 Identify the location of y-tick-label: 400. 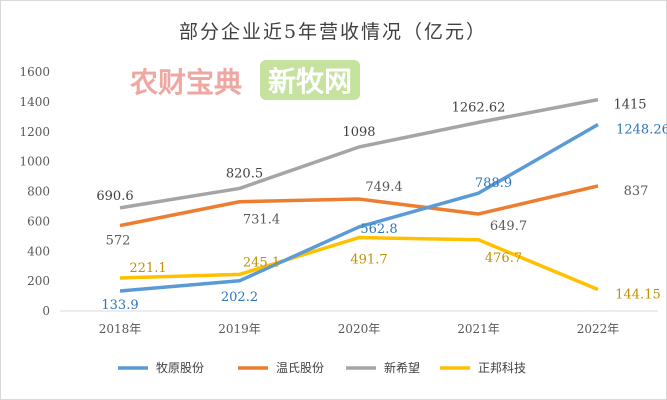
(38, 251).